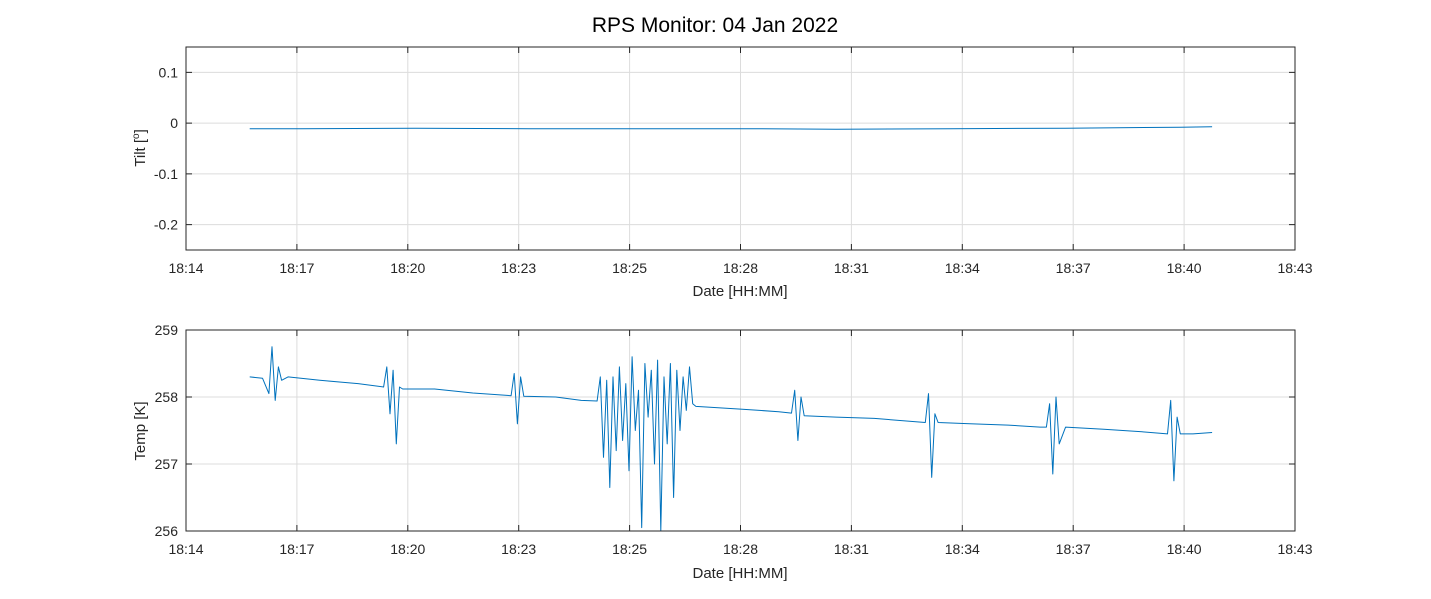  What do you see at coordinates (140, 131) in the screenshot?
I see `tilt-y-label-end: ]` at bounding box center [140, 131].